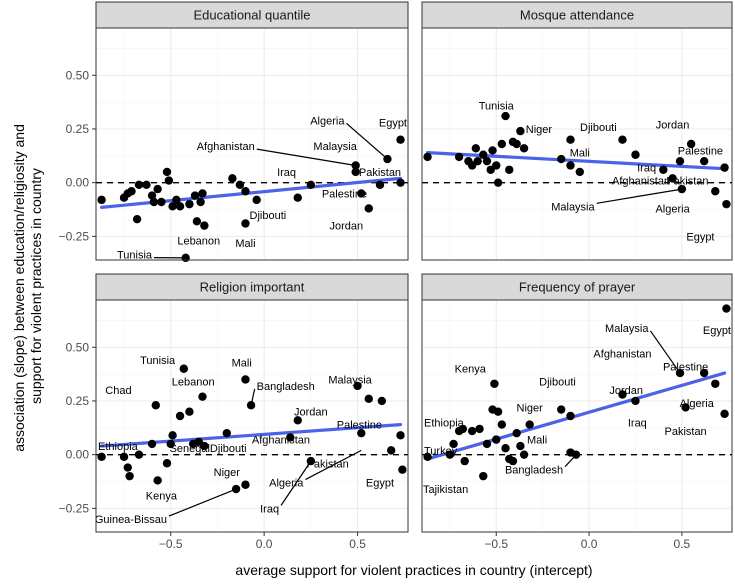 This screenshot has width=735, height=586. What do you see at coordinates (118, 391) in the screenshot?
I see `country-label-chad: Chad` at bounding box center [118, 391].